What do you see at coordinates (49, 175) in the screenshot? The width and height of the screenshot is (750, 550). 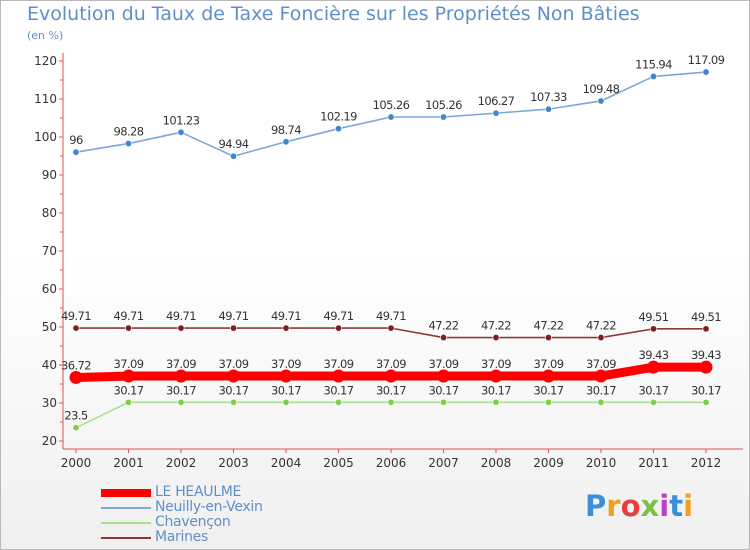 I see `y-tick-label: 90` at bounding box center [49, 175].